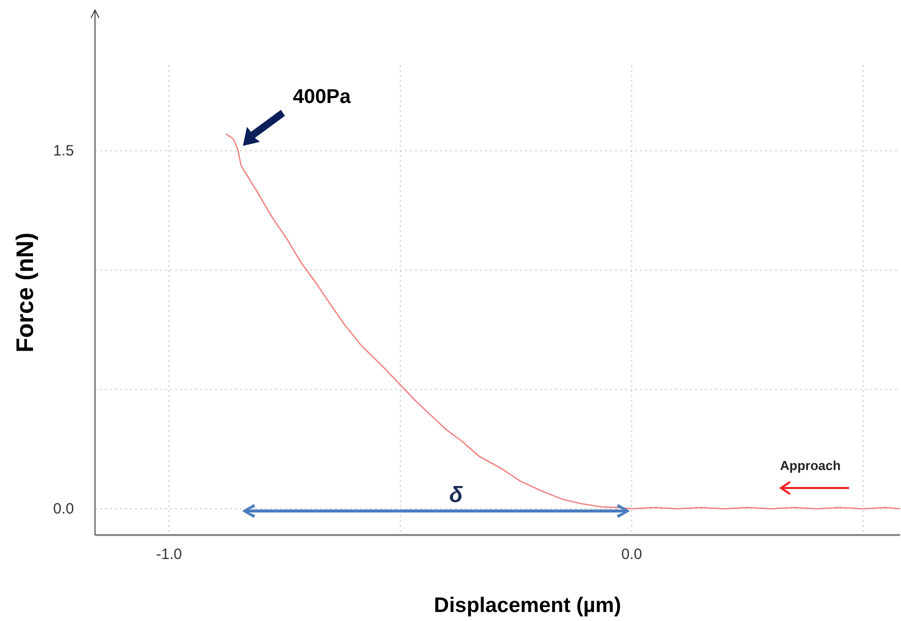  I want to click on x-tick-label: -1.0, so click(169, 554).